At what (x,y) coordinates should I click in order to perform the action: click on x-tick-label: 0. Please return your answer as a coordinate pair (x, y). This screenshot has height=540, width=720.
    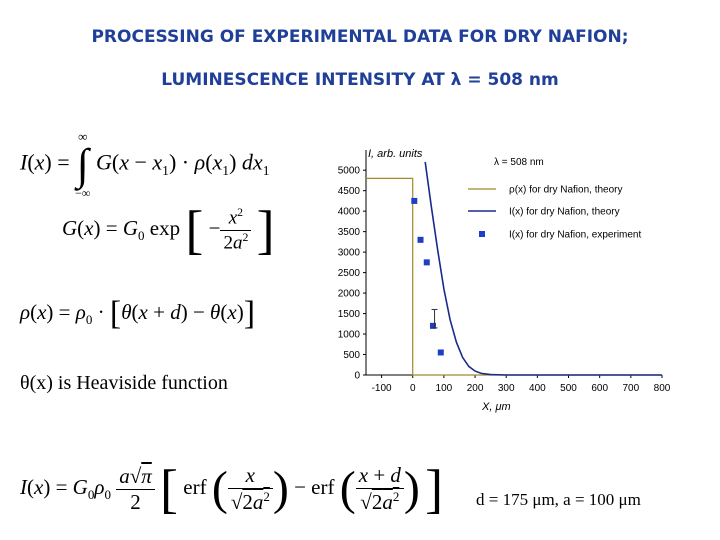
    Looking at the image, I should click on (413, 388).